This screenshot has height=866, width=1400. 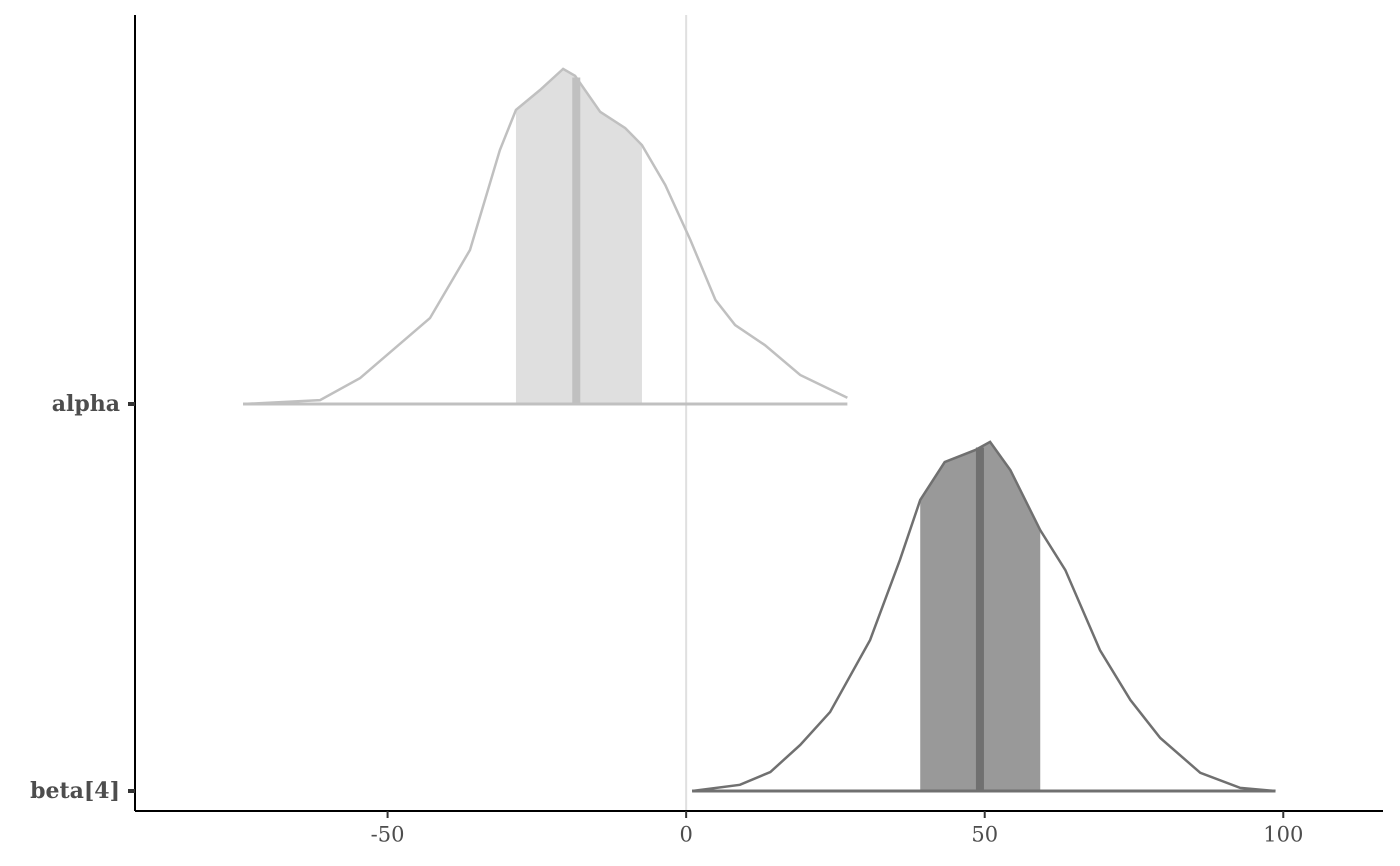 I want to click on y-tick-label: beta[4], so click(x=75, y=791).